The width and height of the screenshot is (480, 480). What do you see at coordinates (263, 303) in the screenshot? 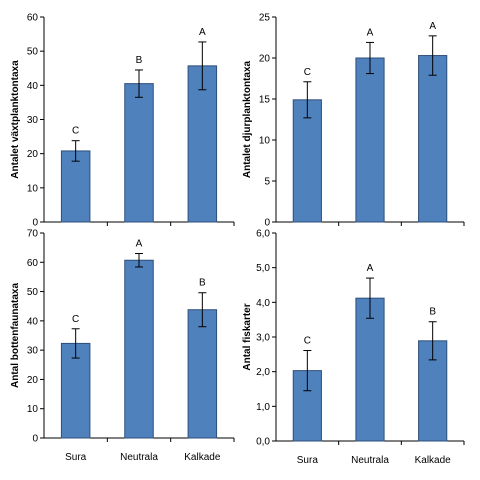
I see `y-tick-label: 4,0` at bounding box center [263, 303].